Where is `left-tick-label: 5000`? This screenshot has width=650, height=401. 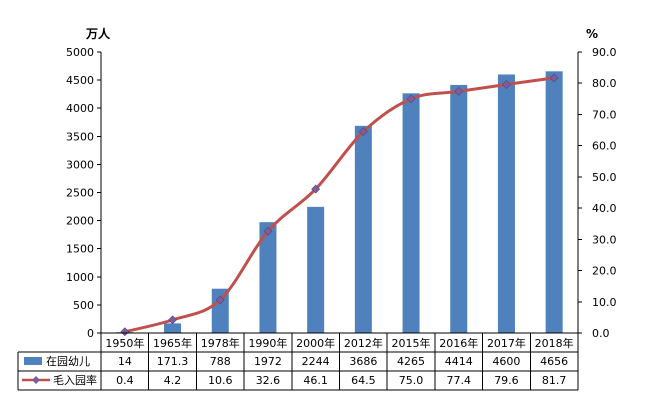 left-tick-label: 5000 is located at coordinates (80, 52).